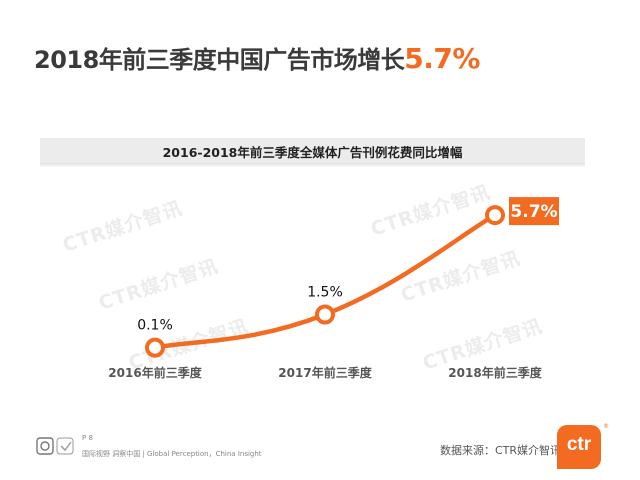 The height and width of the screenshot is (480, 640). Describe the element at coordinates (442, 58) in the screenshot. I see `page-title-highlight: 5.7%` at that location.